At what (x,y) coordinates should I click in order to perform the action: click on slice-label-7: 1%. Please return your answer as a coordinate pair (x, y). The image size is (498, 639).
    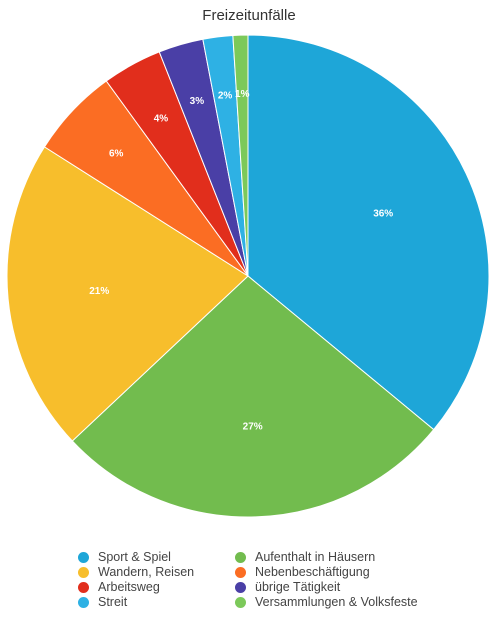
    Looking at the image, I should click on (242, 94).